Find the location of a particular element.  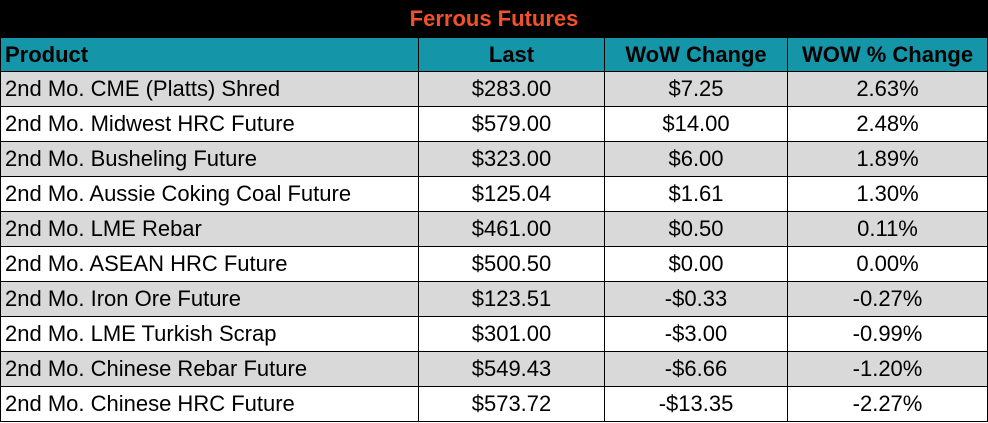

wow-change-cell: -$3.00 is located at coordinates (696, 334).